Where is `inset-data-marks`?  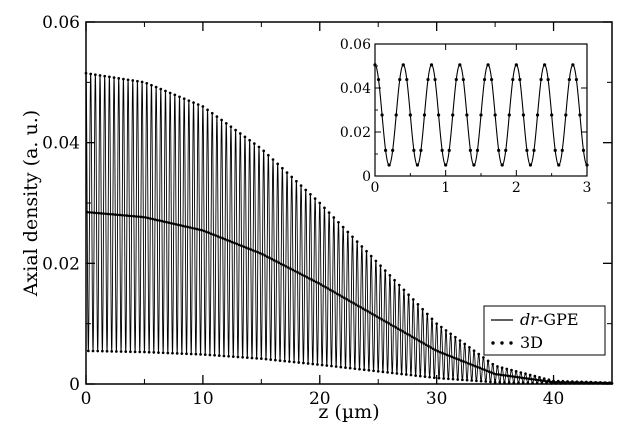 inset-data-marks is located at coordinates (481, 115).